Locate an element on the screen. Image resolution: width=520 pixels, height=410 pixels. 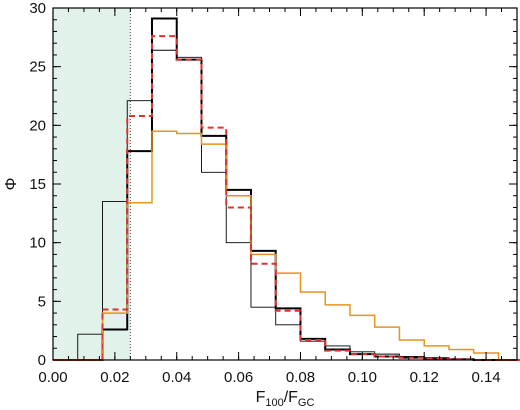
y-tick-label: 5 is located at coordinates (42, 301).